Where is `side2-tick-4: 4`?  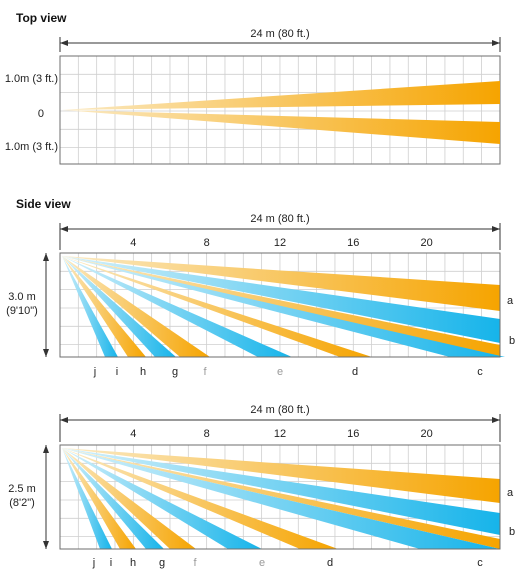 side2-tick-4: 4 is located at coordinates (133, 434).